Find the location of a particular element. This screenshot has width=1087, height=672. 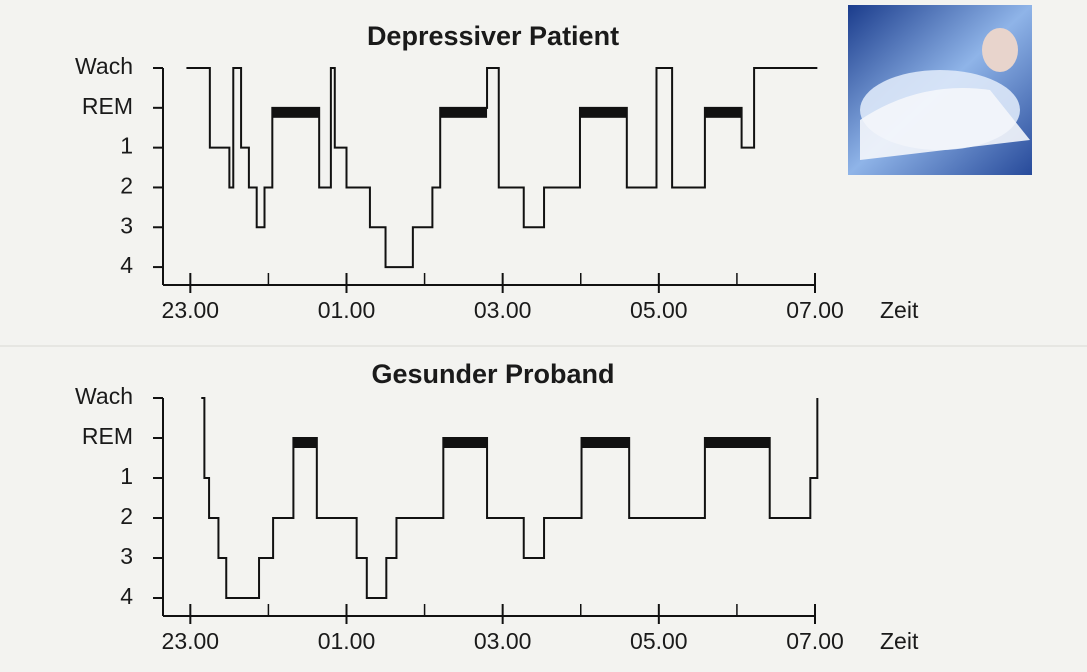

chart-title: Depressiver Patient is located at coordinates (493, 36).